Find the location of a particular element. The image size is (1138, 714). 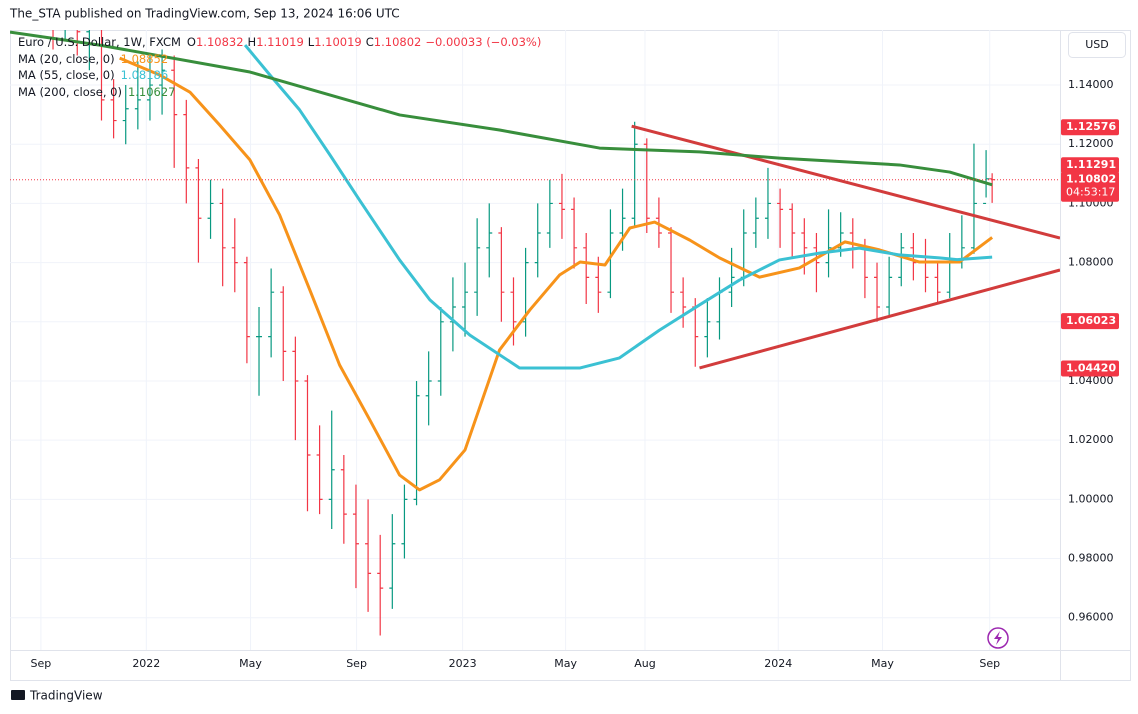

series-name: MA (200, close, 0) is located at coordinates (70, 92).